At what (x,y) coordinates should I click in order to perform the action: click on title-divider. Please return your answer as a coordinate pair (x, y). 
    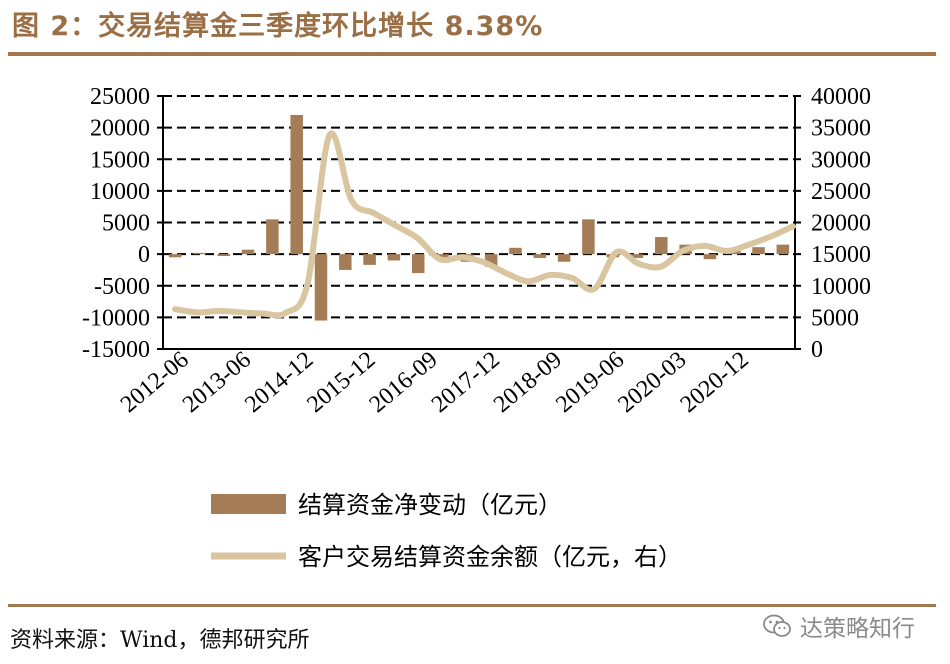
    Looking at the image, I should click on (472, 54).